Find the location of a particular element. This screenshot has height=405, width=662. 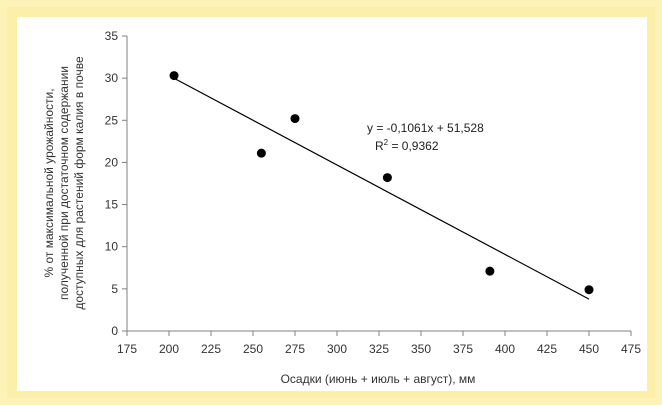

x-tick-label: 400 is located at coordinates (505, 349).